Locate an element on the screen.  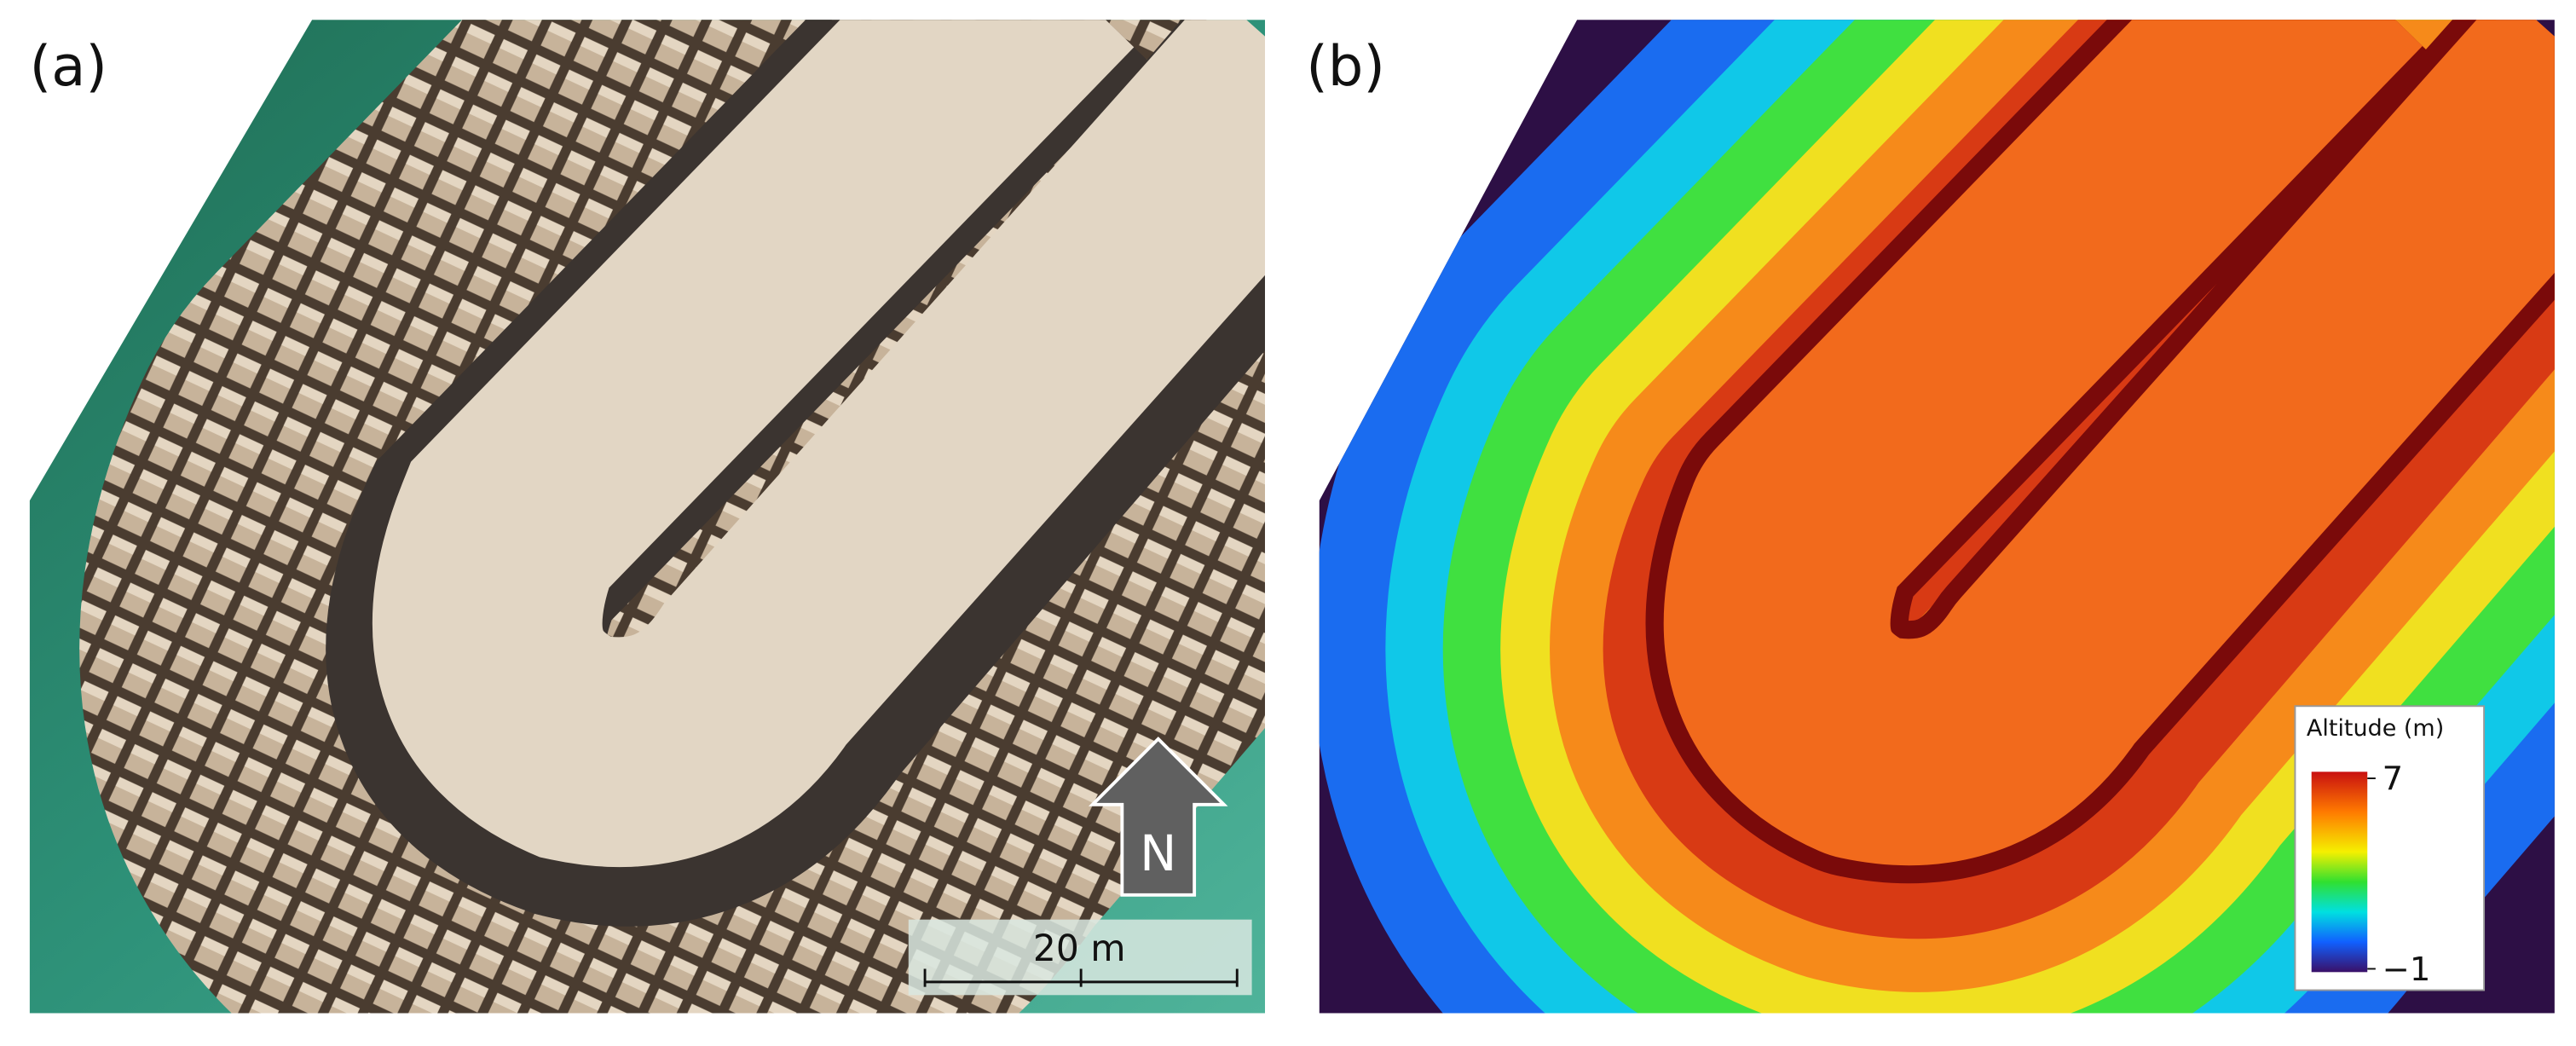
panel-label: (a) is located at coordinates (68, 66).